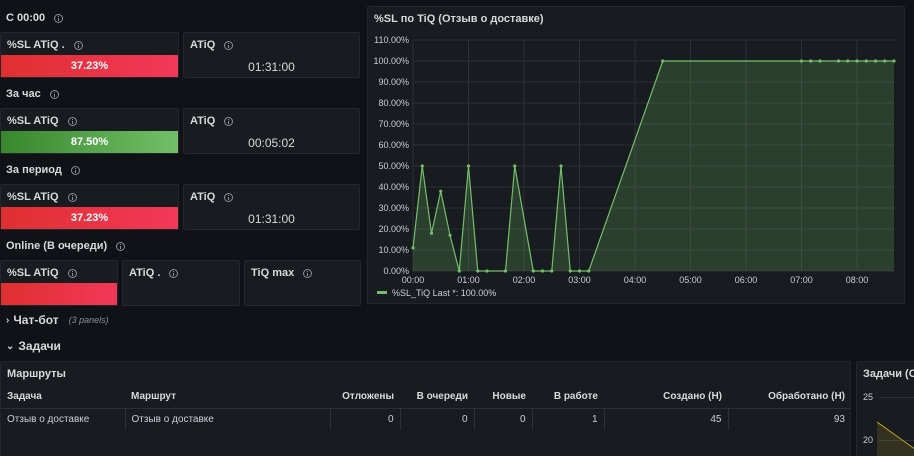  Describe the element at coordinates (801, 280) in the screenshot. I see `x-tick-label: 07:00` at that location.